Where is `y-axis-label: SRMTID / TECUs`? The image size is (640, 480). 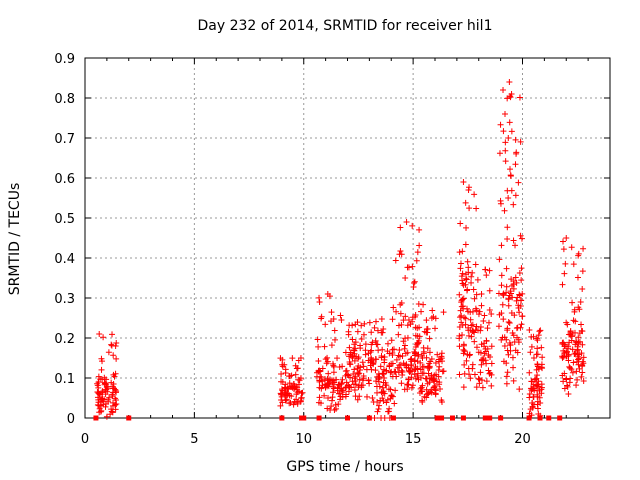 y-axis-label: SRMTID / TECUs is located at coordinates (15, 239).